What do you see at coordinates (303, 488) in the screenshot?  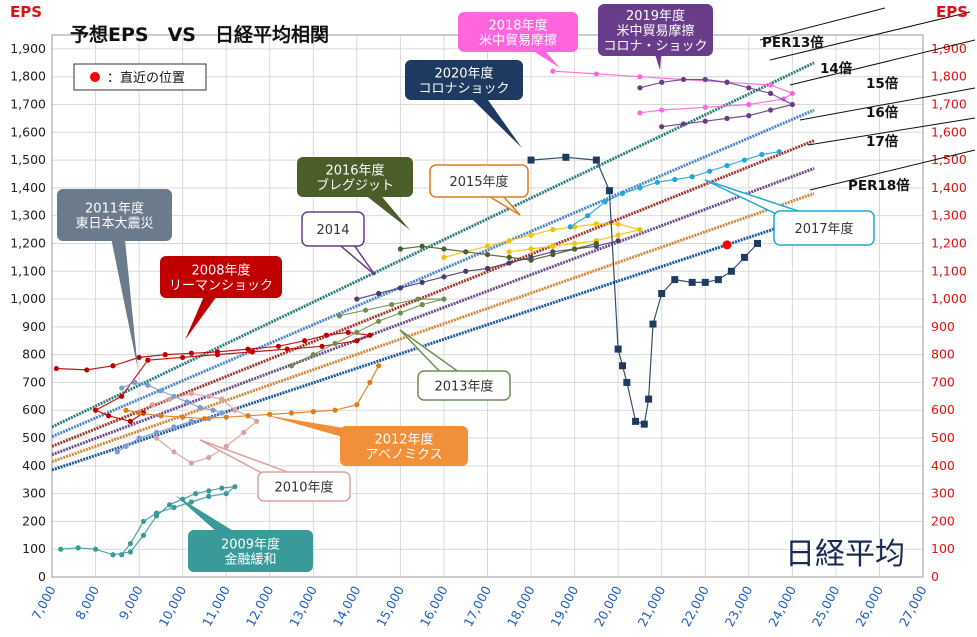 I see `annotation-text: 2010年度` at bounding box center [303, 488].